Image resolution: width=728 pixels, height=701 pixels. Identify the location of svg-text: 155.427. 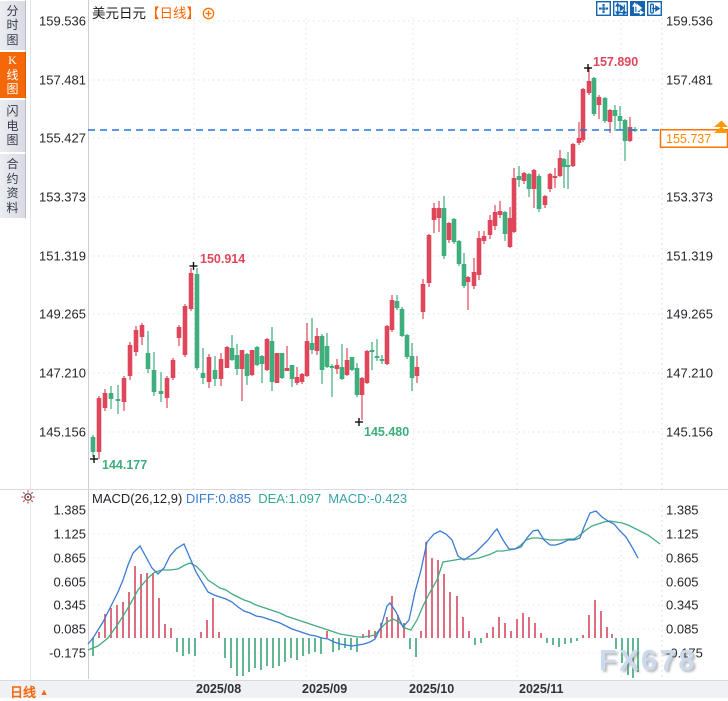
(62, 138).